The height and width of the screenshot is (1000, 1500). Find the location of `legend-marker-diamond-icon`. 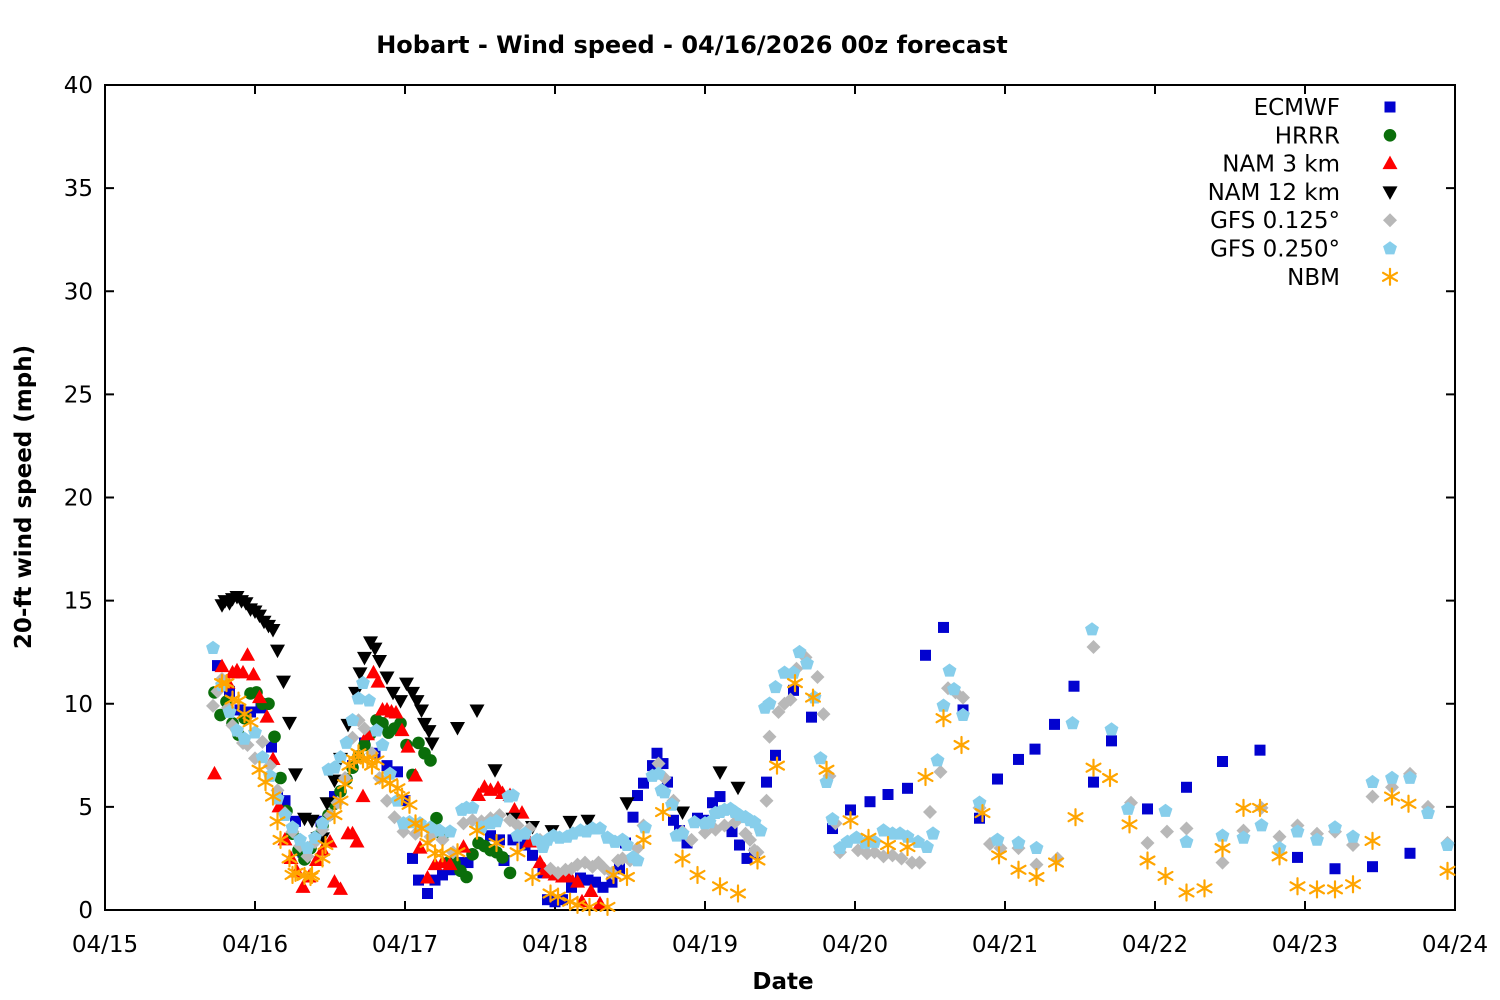

legend-marker-diamond-icon is located at coordinates (1390, 220).